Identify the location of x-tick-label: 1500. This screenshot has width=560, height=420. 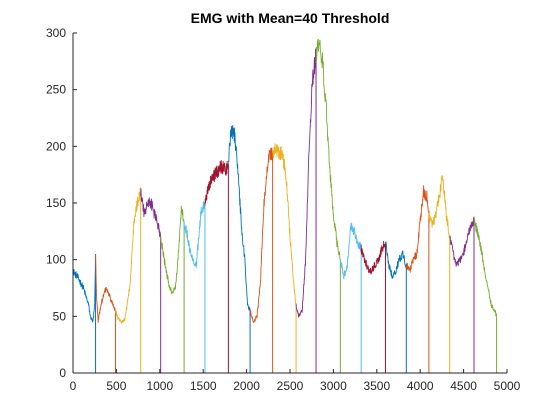
(203, 386).